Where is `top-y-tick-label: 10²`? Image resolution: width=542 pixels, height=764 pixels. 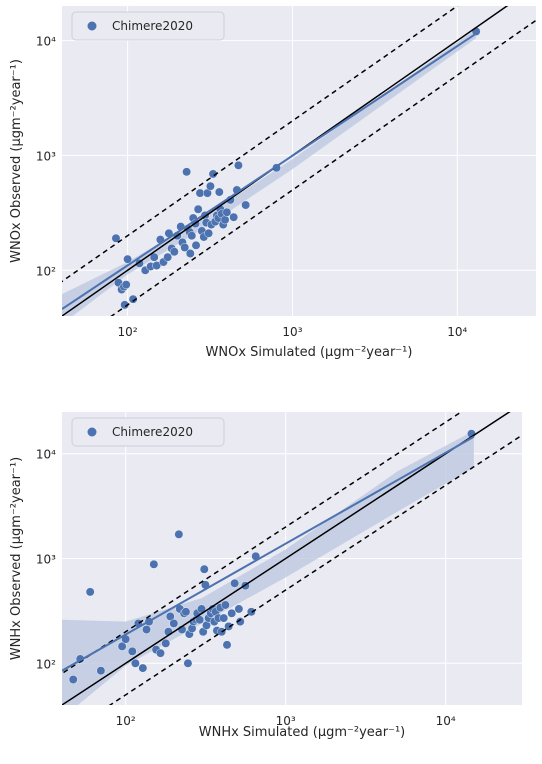
top-y-tick-label: 10² is located at coordinates (46, 271).